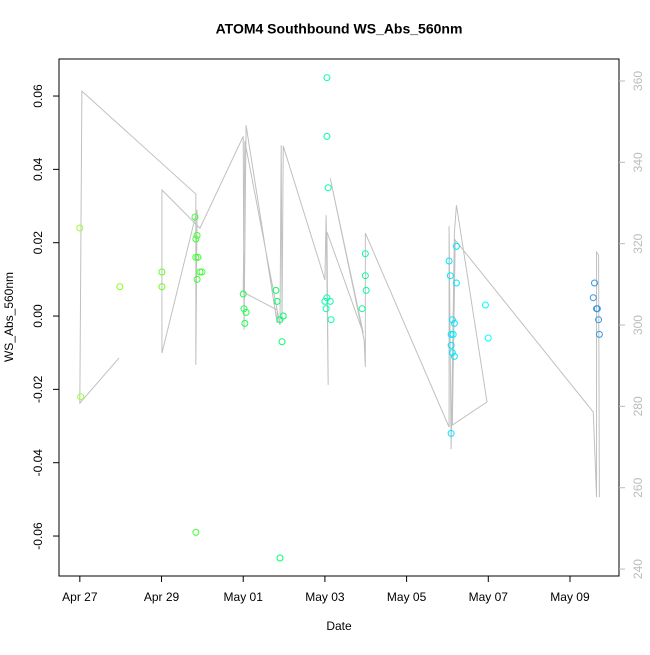 This screenshot has width=650, height=655. Describe the element at coordinates (638, 162) in the screenshot. I see `y2-tick-label: 340` at that location.